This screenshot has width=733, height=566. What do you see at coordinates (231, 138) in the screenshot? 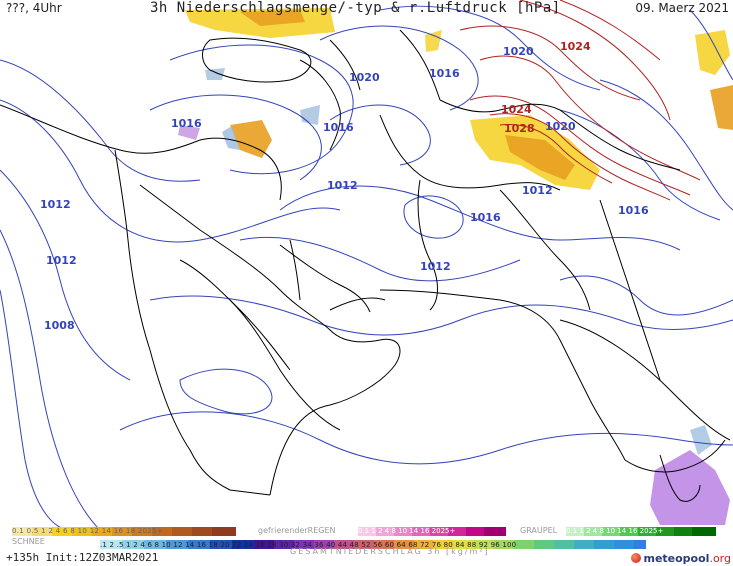
I see `precip-patch-turkey-light` at bounding box center [231, 138].